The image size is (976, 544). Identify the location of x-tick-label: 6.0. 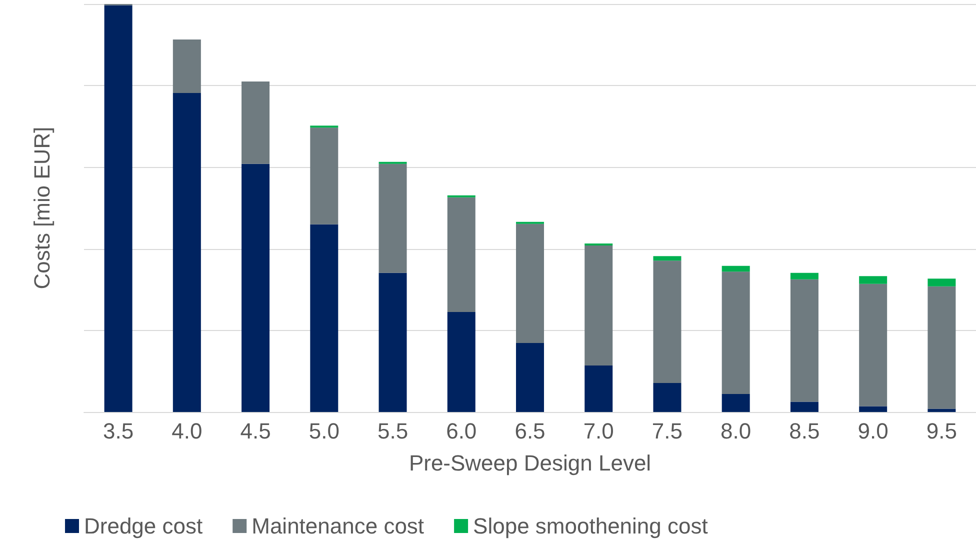
(461, 431).